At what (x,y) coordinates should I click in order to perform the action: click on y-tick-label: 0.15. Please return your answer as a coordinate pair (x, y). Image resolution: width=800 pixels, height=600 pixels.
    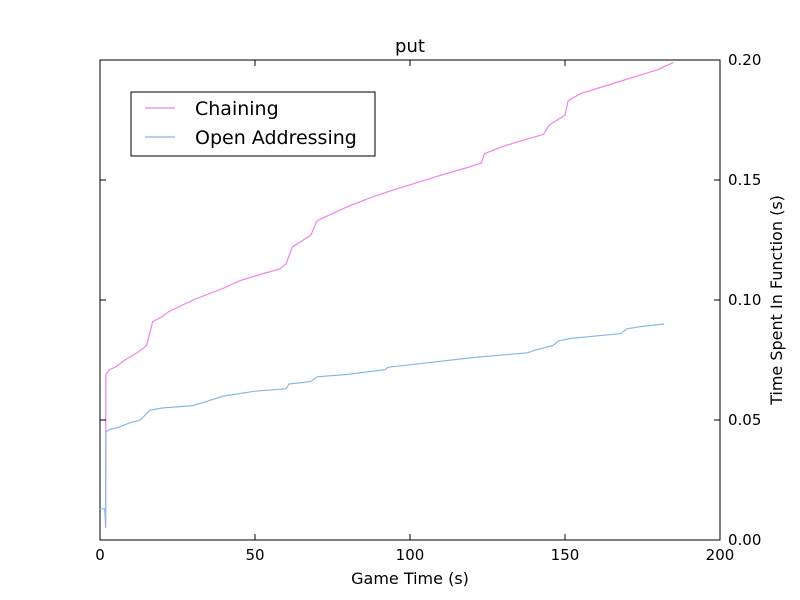
    Looking at the image, I should click on (744, 180).